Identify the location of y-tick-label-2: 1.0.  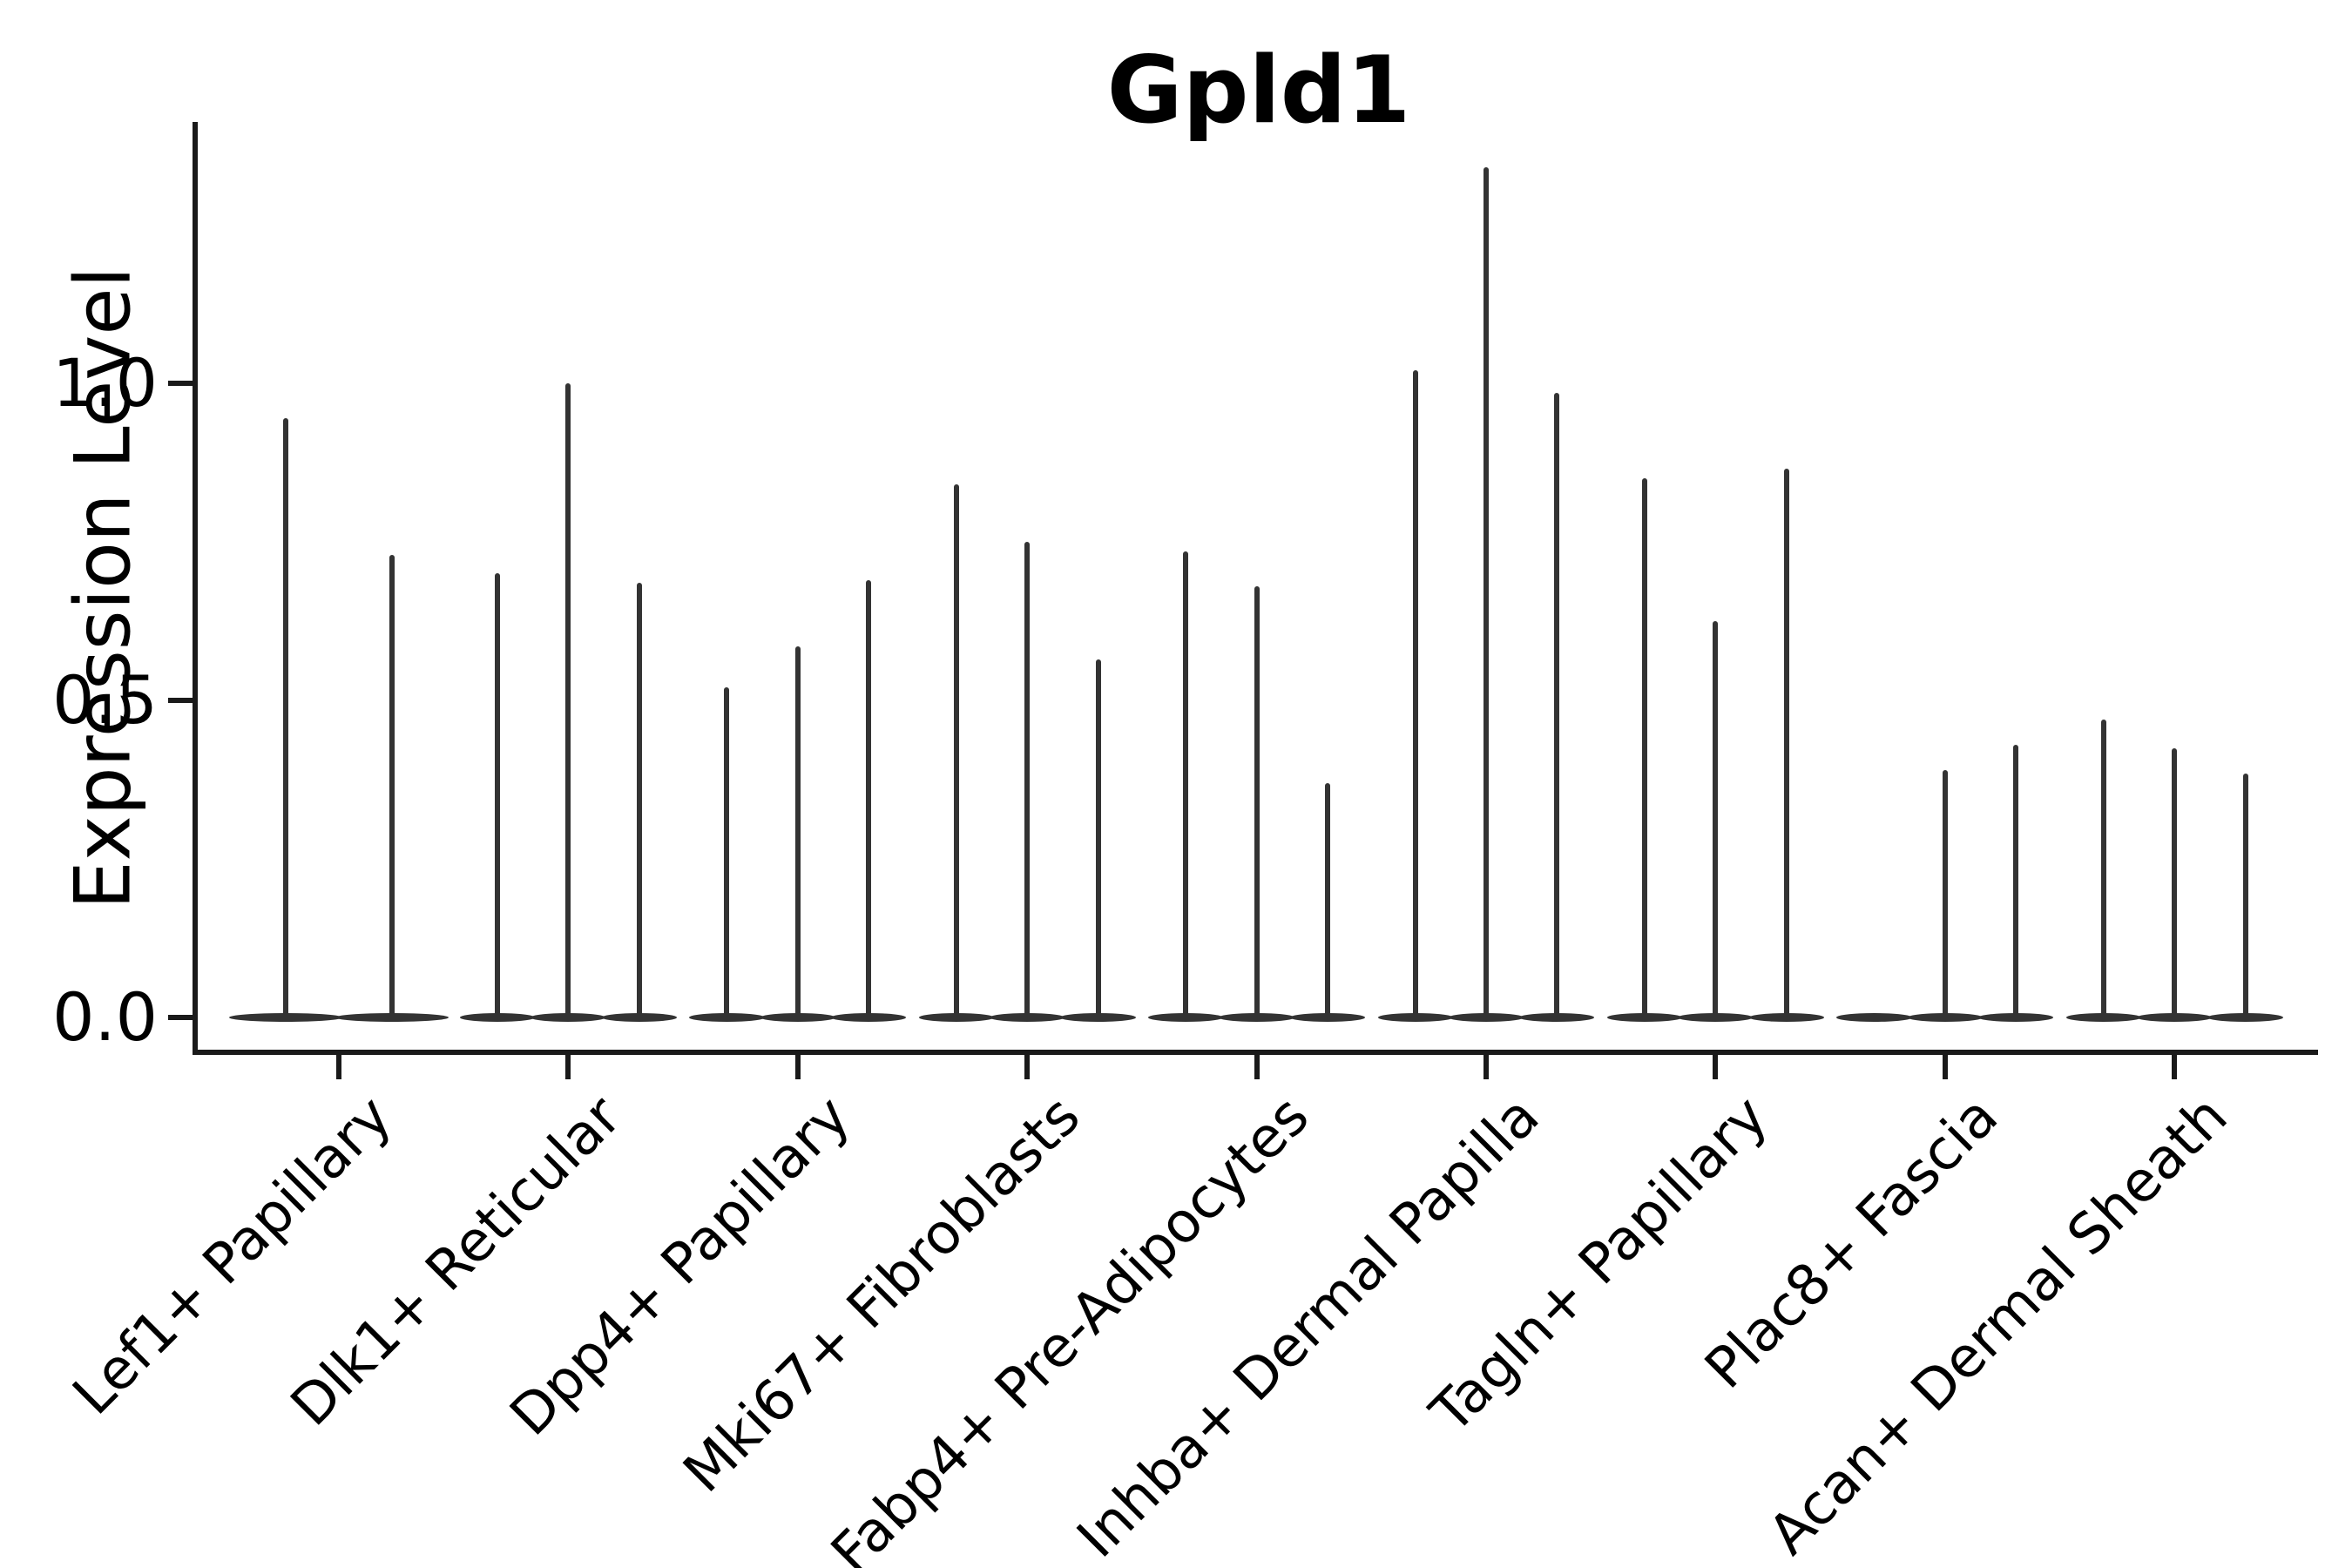
(105, 383).